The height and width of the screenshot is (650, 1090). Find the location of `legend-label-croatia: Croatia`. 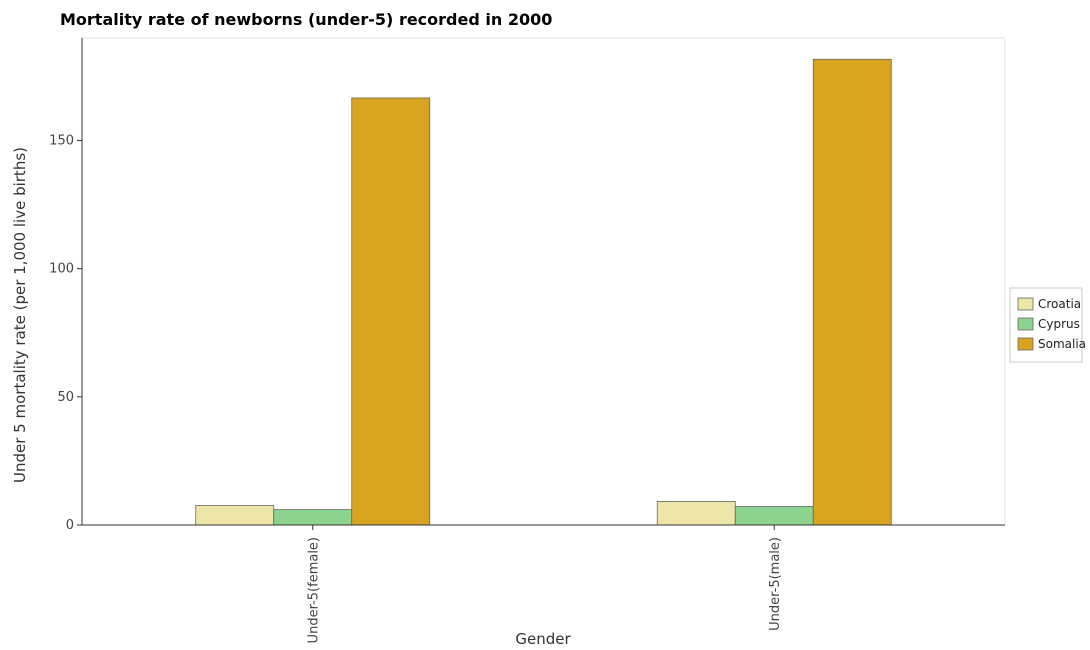

legend-label-croatia: Croatia is located at coordinates (1059, 304).